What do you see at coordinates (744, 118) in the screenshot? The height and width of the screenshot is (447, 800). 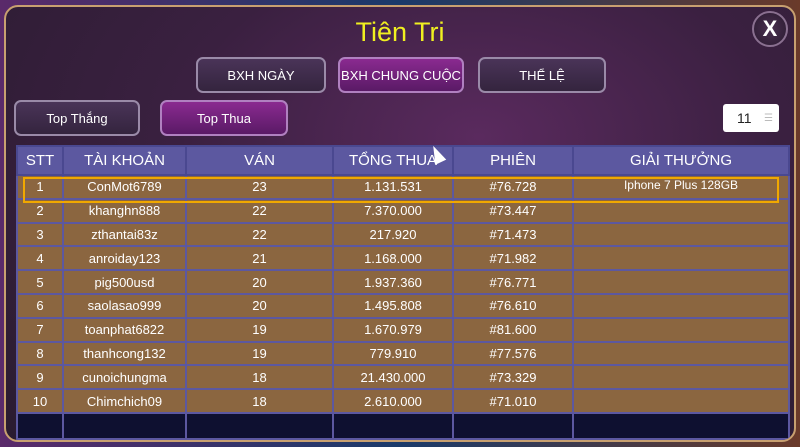 I see `select-value: 11` at bounding box center [744, 118].